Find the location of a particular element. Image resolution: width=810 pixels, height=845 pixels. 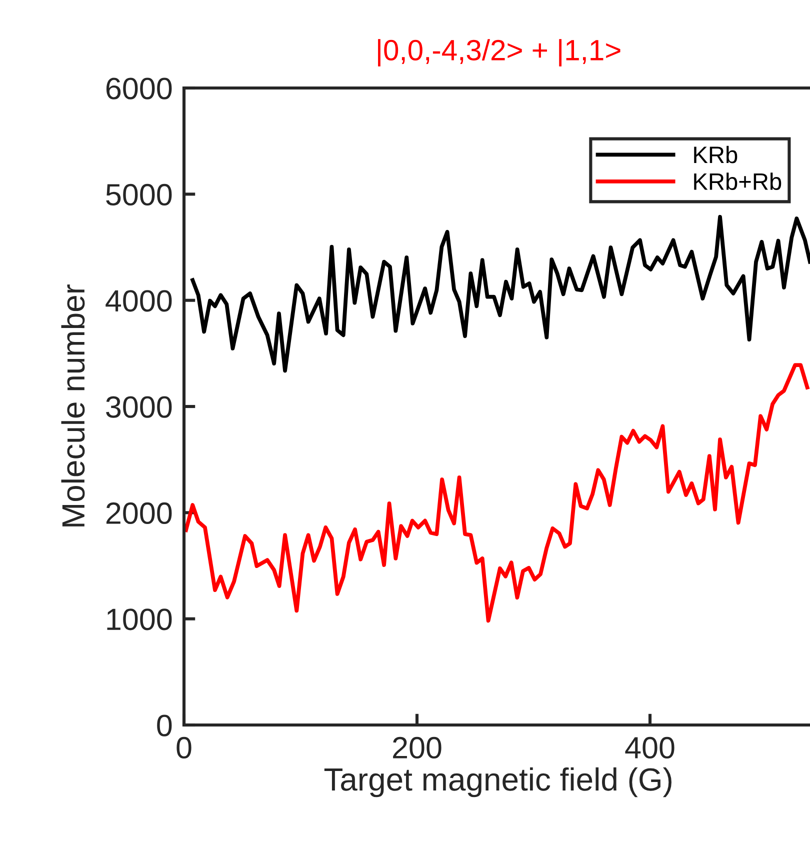

x-tick-label: 400 is located at coordinates (649, 747).